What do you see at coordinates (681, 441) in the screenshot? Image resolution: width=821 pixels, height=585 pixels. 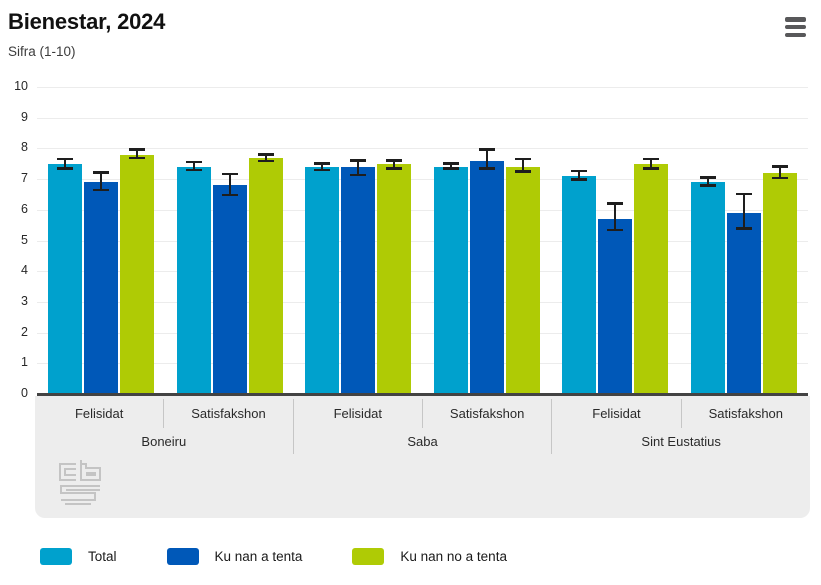 I see `island-label-sint-eustatius: Sint Eustatius` at bounding box center [681, 441].